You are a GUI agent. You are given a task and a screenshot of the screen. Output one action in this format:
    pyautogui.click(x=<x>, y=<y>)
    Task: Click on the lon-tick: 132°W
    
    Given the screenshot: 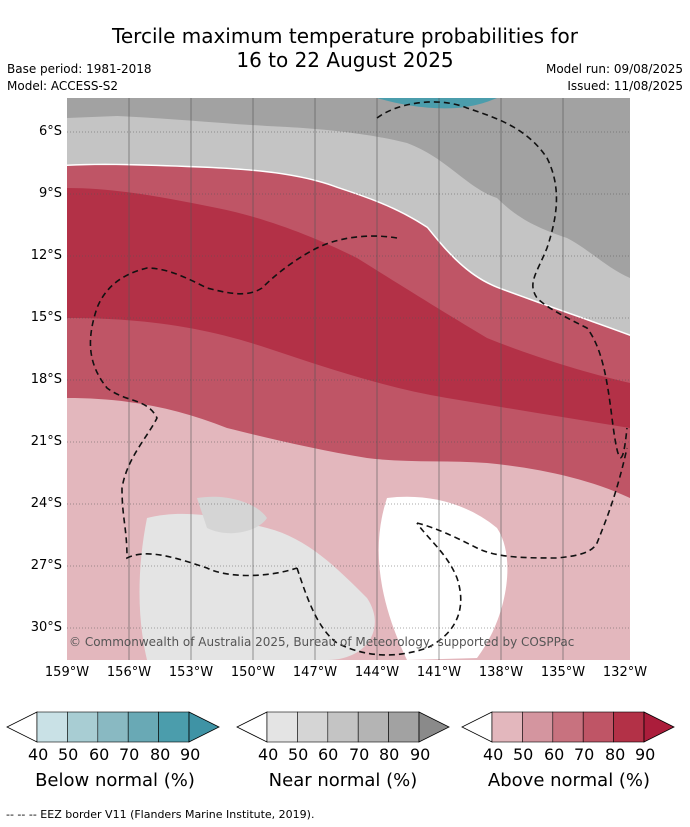 What is the action you would take?
    pyautogui.click(x=625, y=672)
    